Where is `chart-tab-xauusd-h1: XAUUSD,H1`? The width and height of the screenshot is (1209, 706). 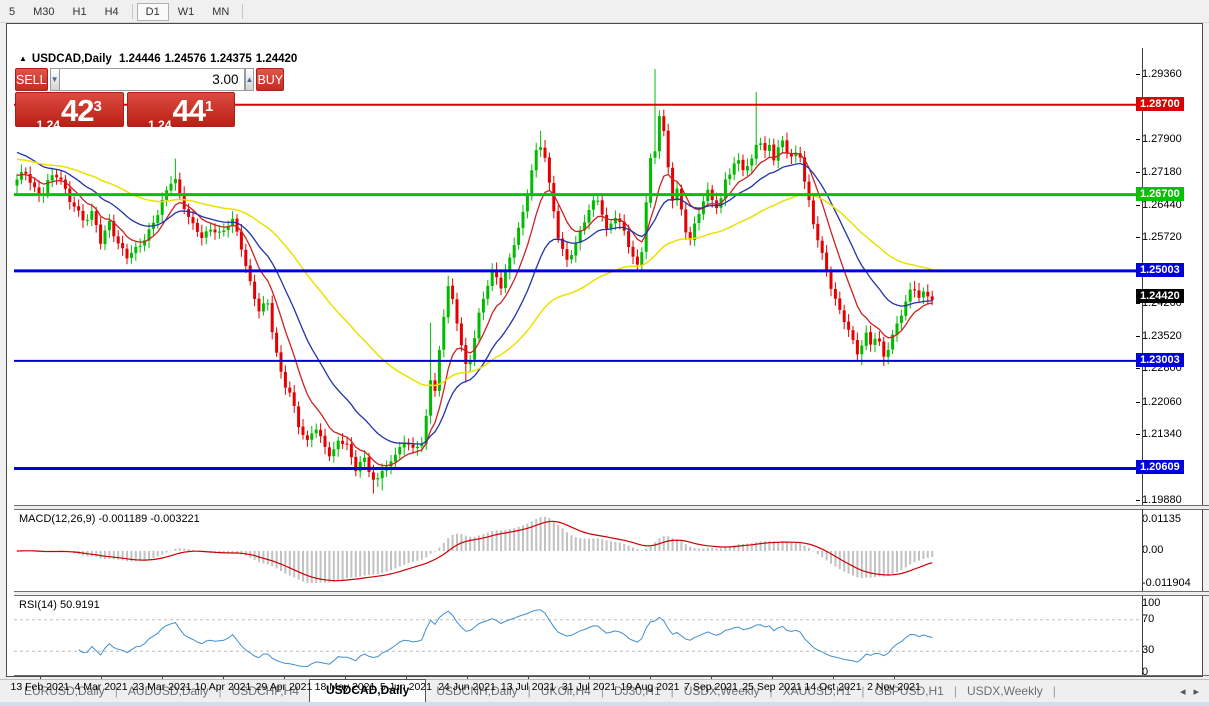
chart-tab-xauusd-h1: XAUUSD,H1 is located at coordinates (817, 691).